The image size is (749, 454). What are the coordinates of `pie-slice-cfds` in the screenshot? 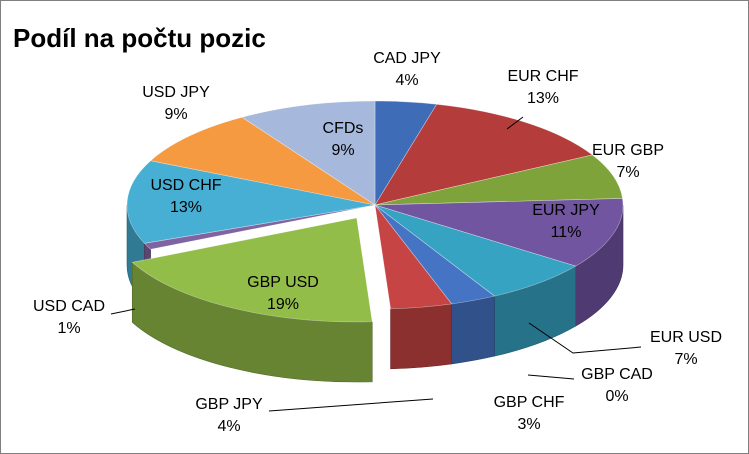 It's located at (308, 153).